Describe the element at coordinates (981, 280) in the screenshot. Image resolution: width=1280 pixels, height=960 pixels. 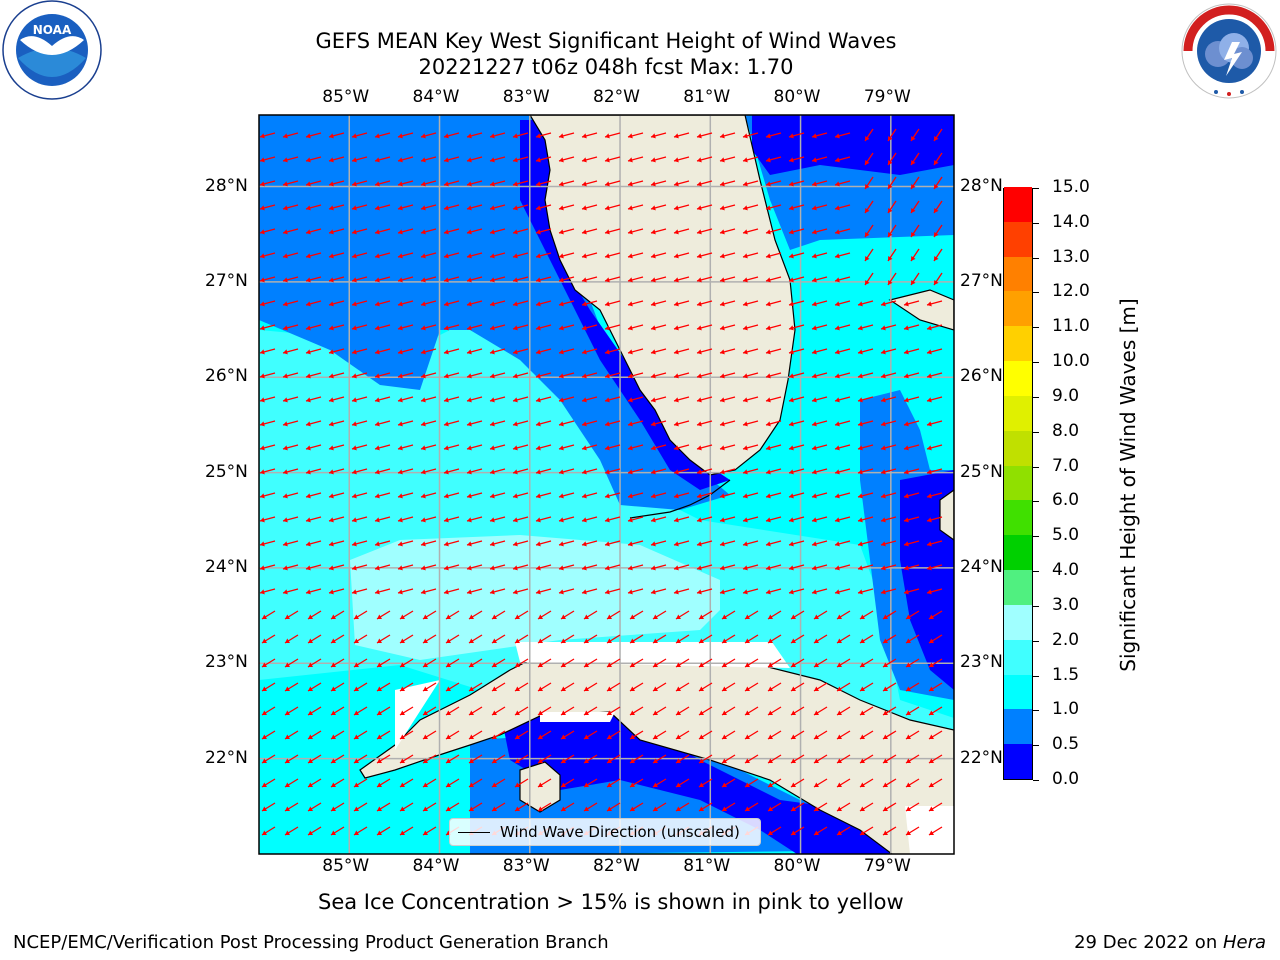
I see `latitude-label: 27°N` at that location.